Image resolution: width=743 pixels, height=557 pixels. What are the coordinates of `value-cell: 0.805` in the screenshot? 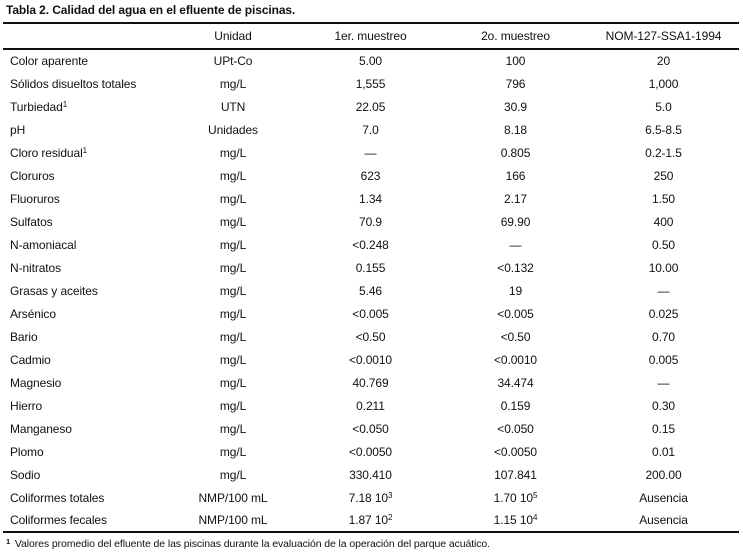 It's located at (515, 152).